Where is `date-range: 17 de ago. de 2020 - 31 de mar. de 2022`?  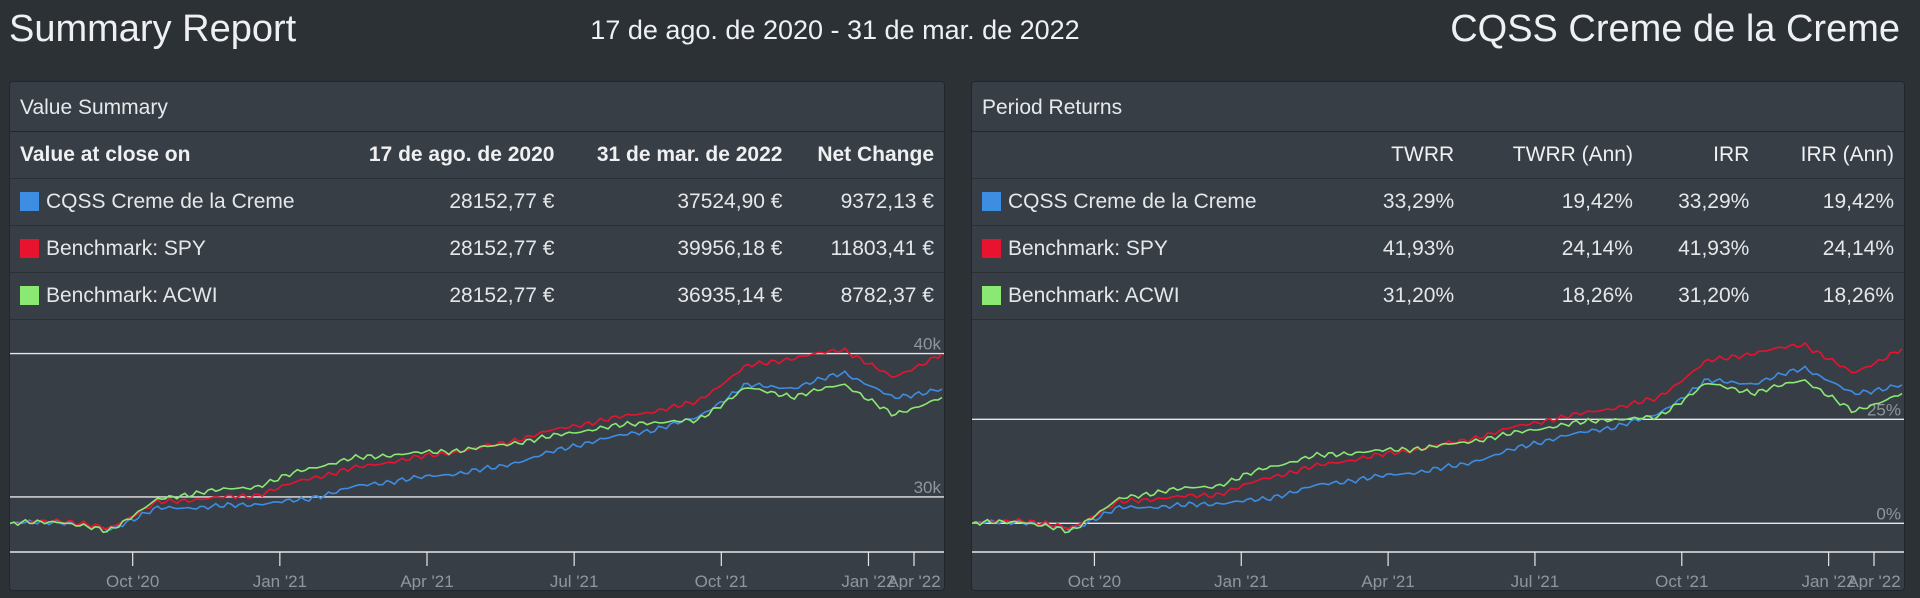 date-range: 17 de ago. de 2020 - 31 de mar. de 2022 is located at coordinates (835, 30).